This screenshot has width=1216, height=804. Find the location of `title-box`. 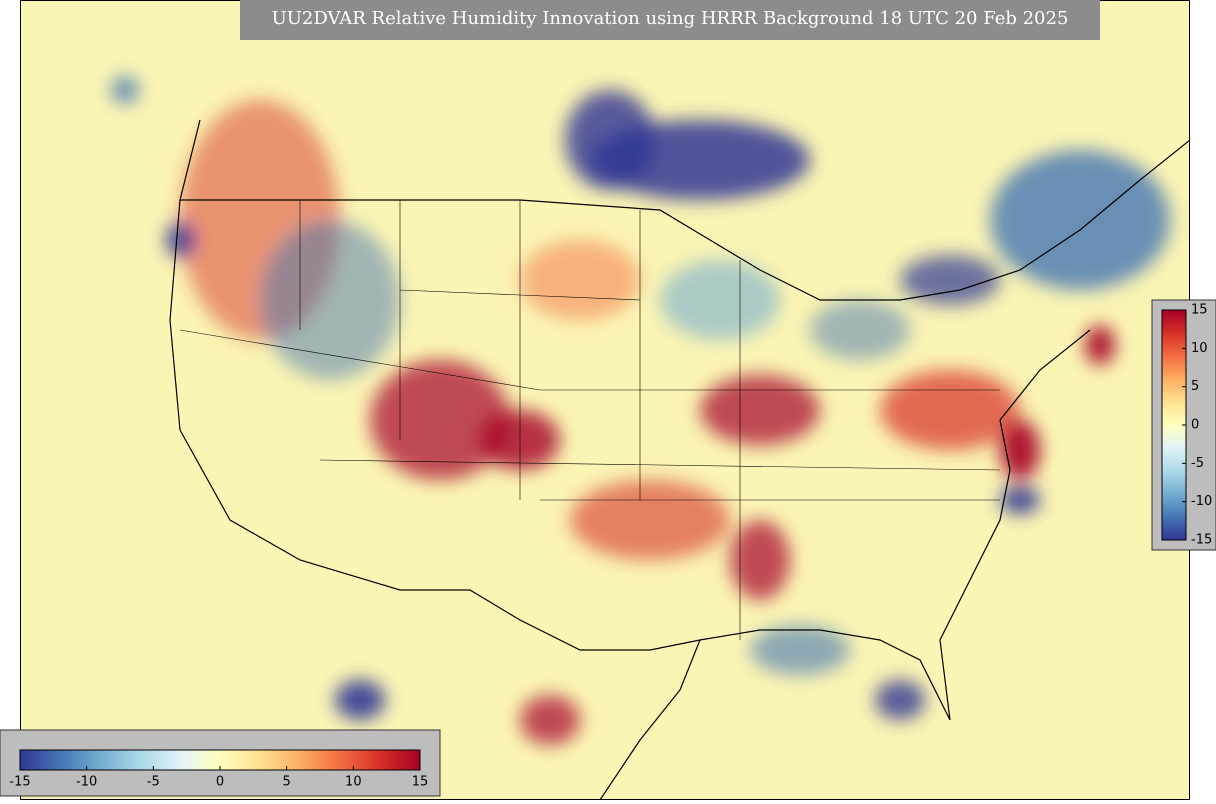

title-box is located at coordinates (670, 20).